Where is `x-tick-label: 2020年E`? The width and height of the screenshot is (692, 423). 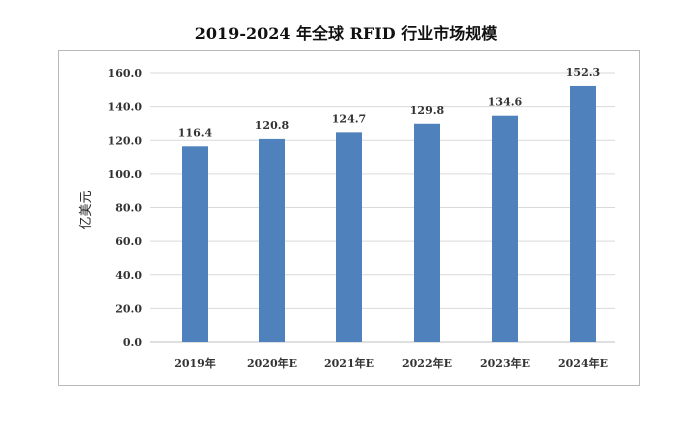 x-tick-label: 2020年E is located at coordinates (272, 363).